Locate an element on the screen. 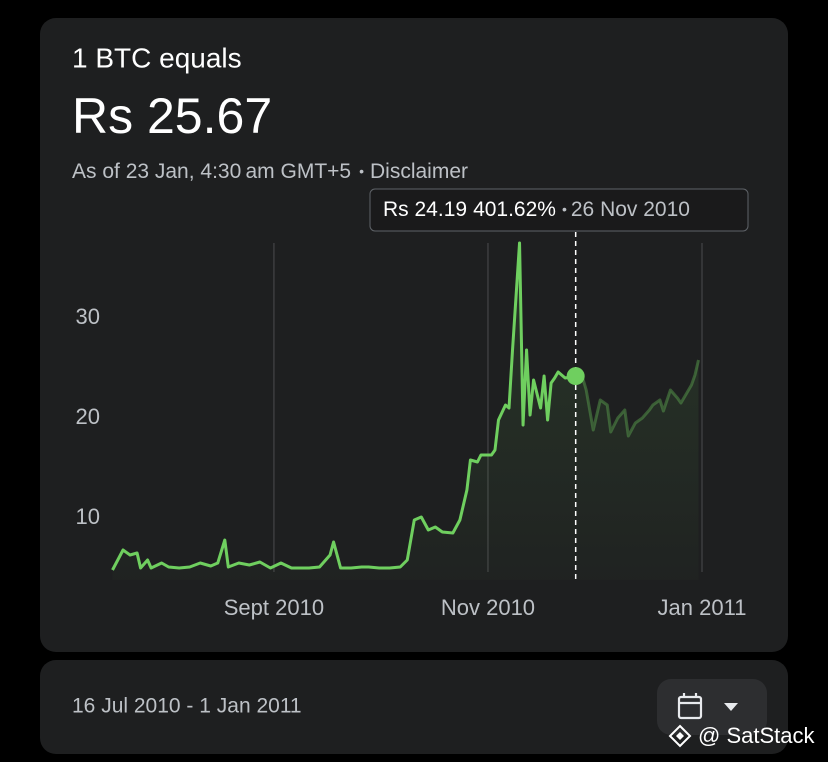 The image size is (828, 762). footer-card is located at coordinates (414, 707).